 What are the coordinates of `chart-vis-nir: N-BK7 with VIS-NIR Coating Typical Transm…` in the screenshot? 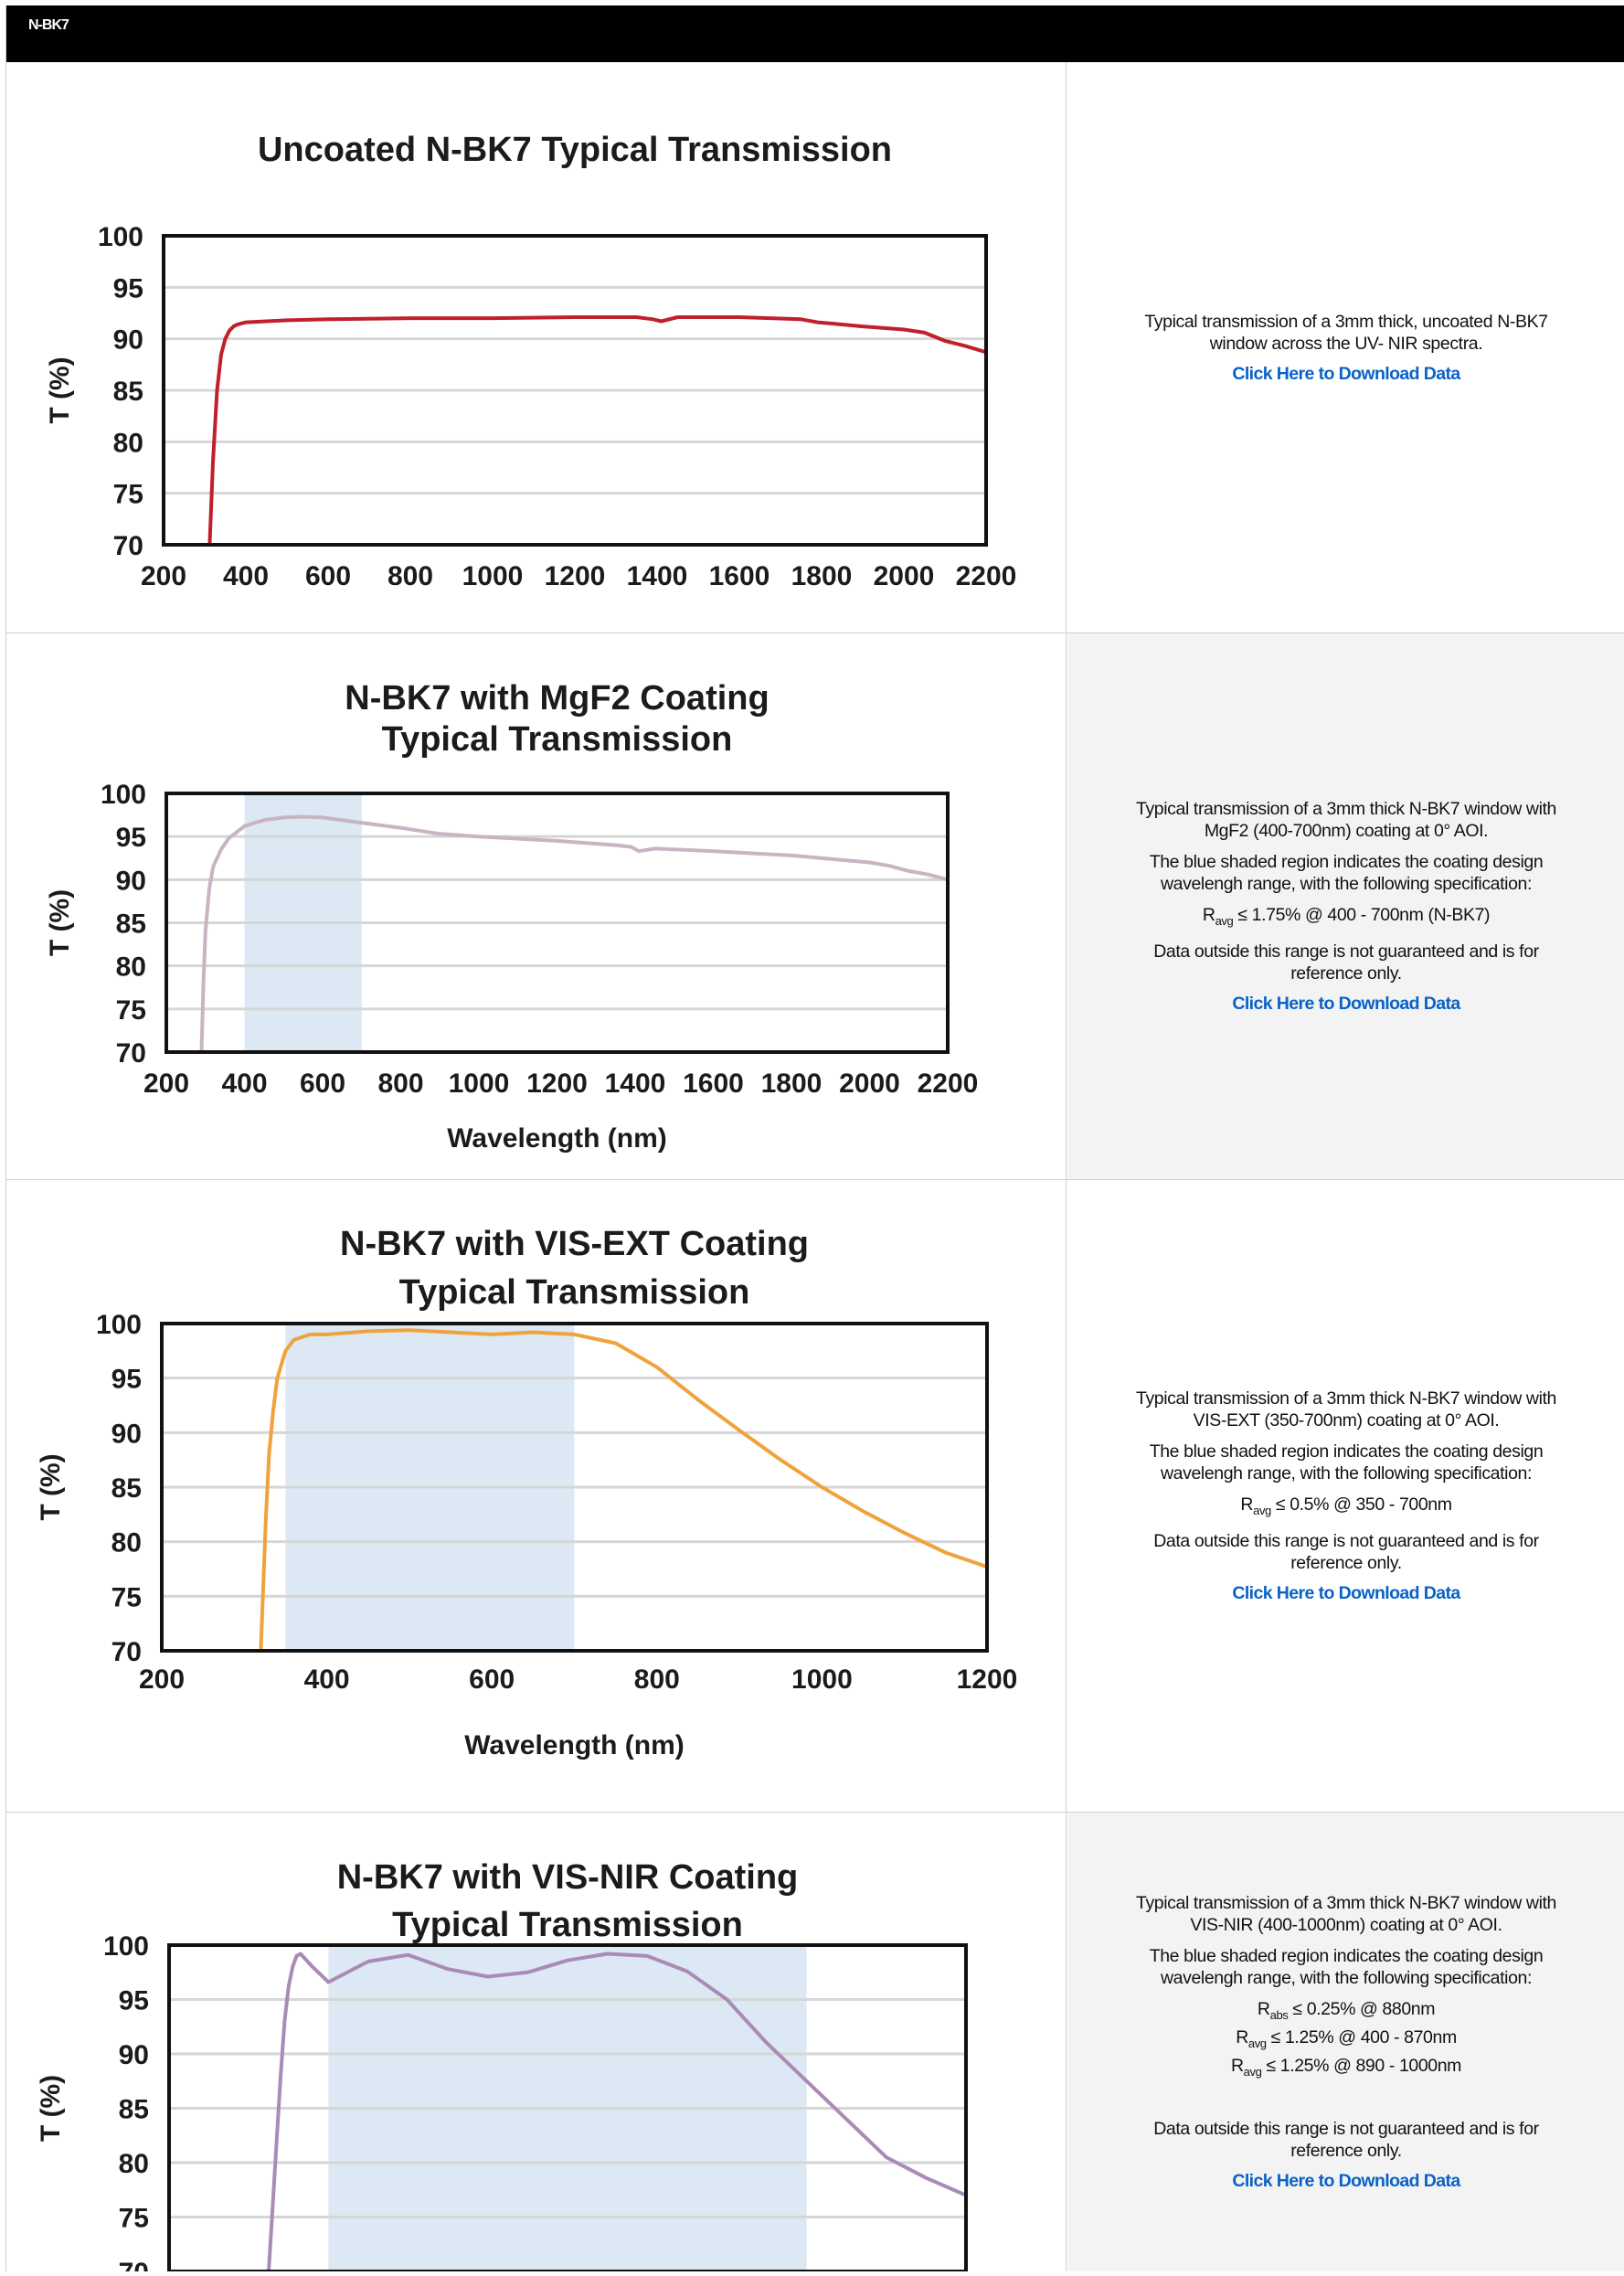 It's located at (502, 2067).